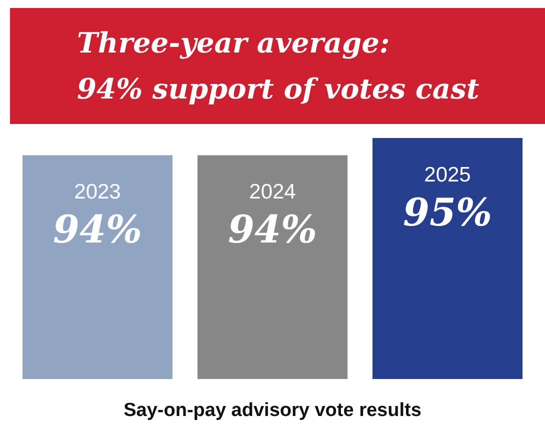 The image size is (545, 425). Describe the element at coordinates (272, 192) in the screenshot. I see `x-tick-label: 2024` at that location.